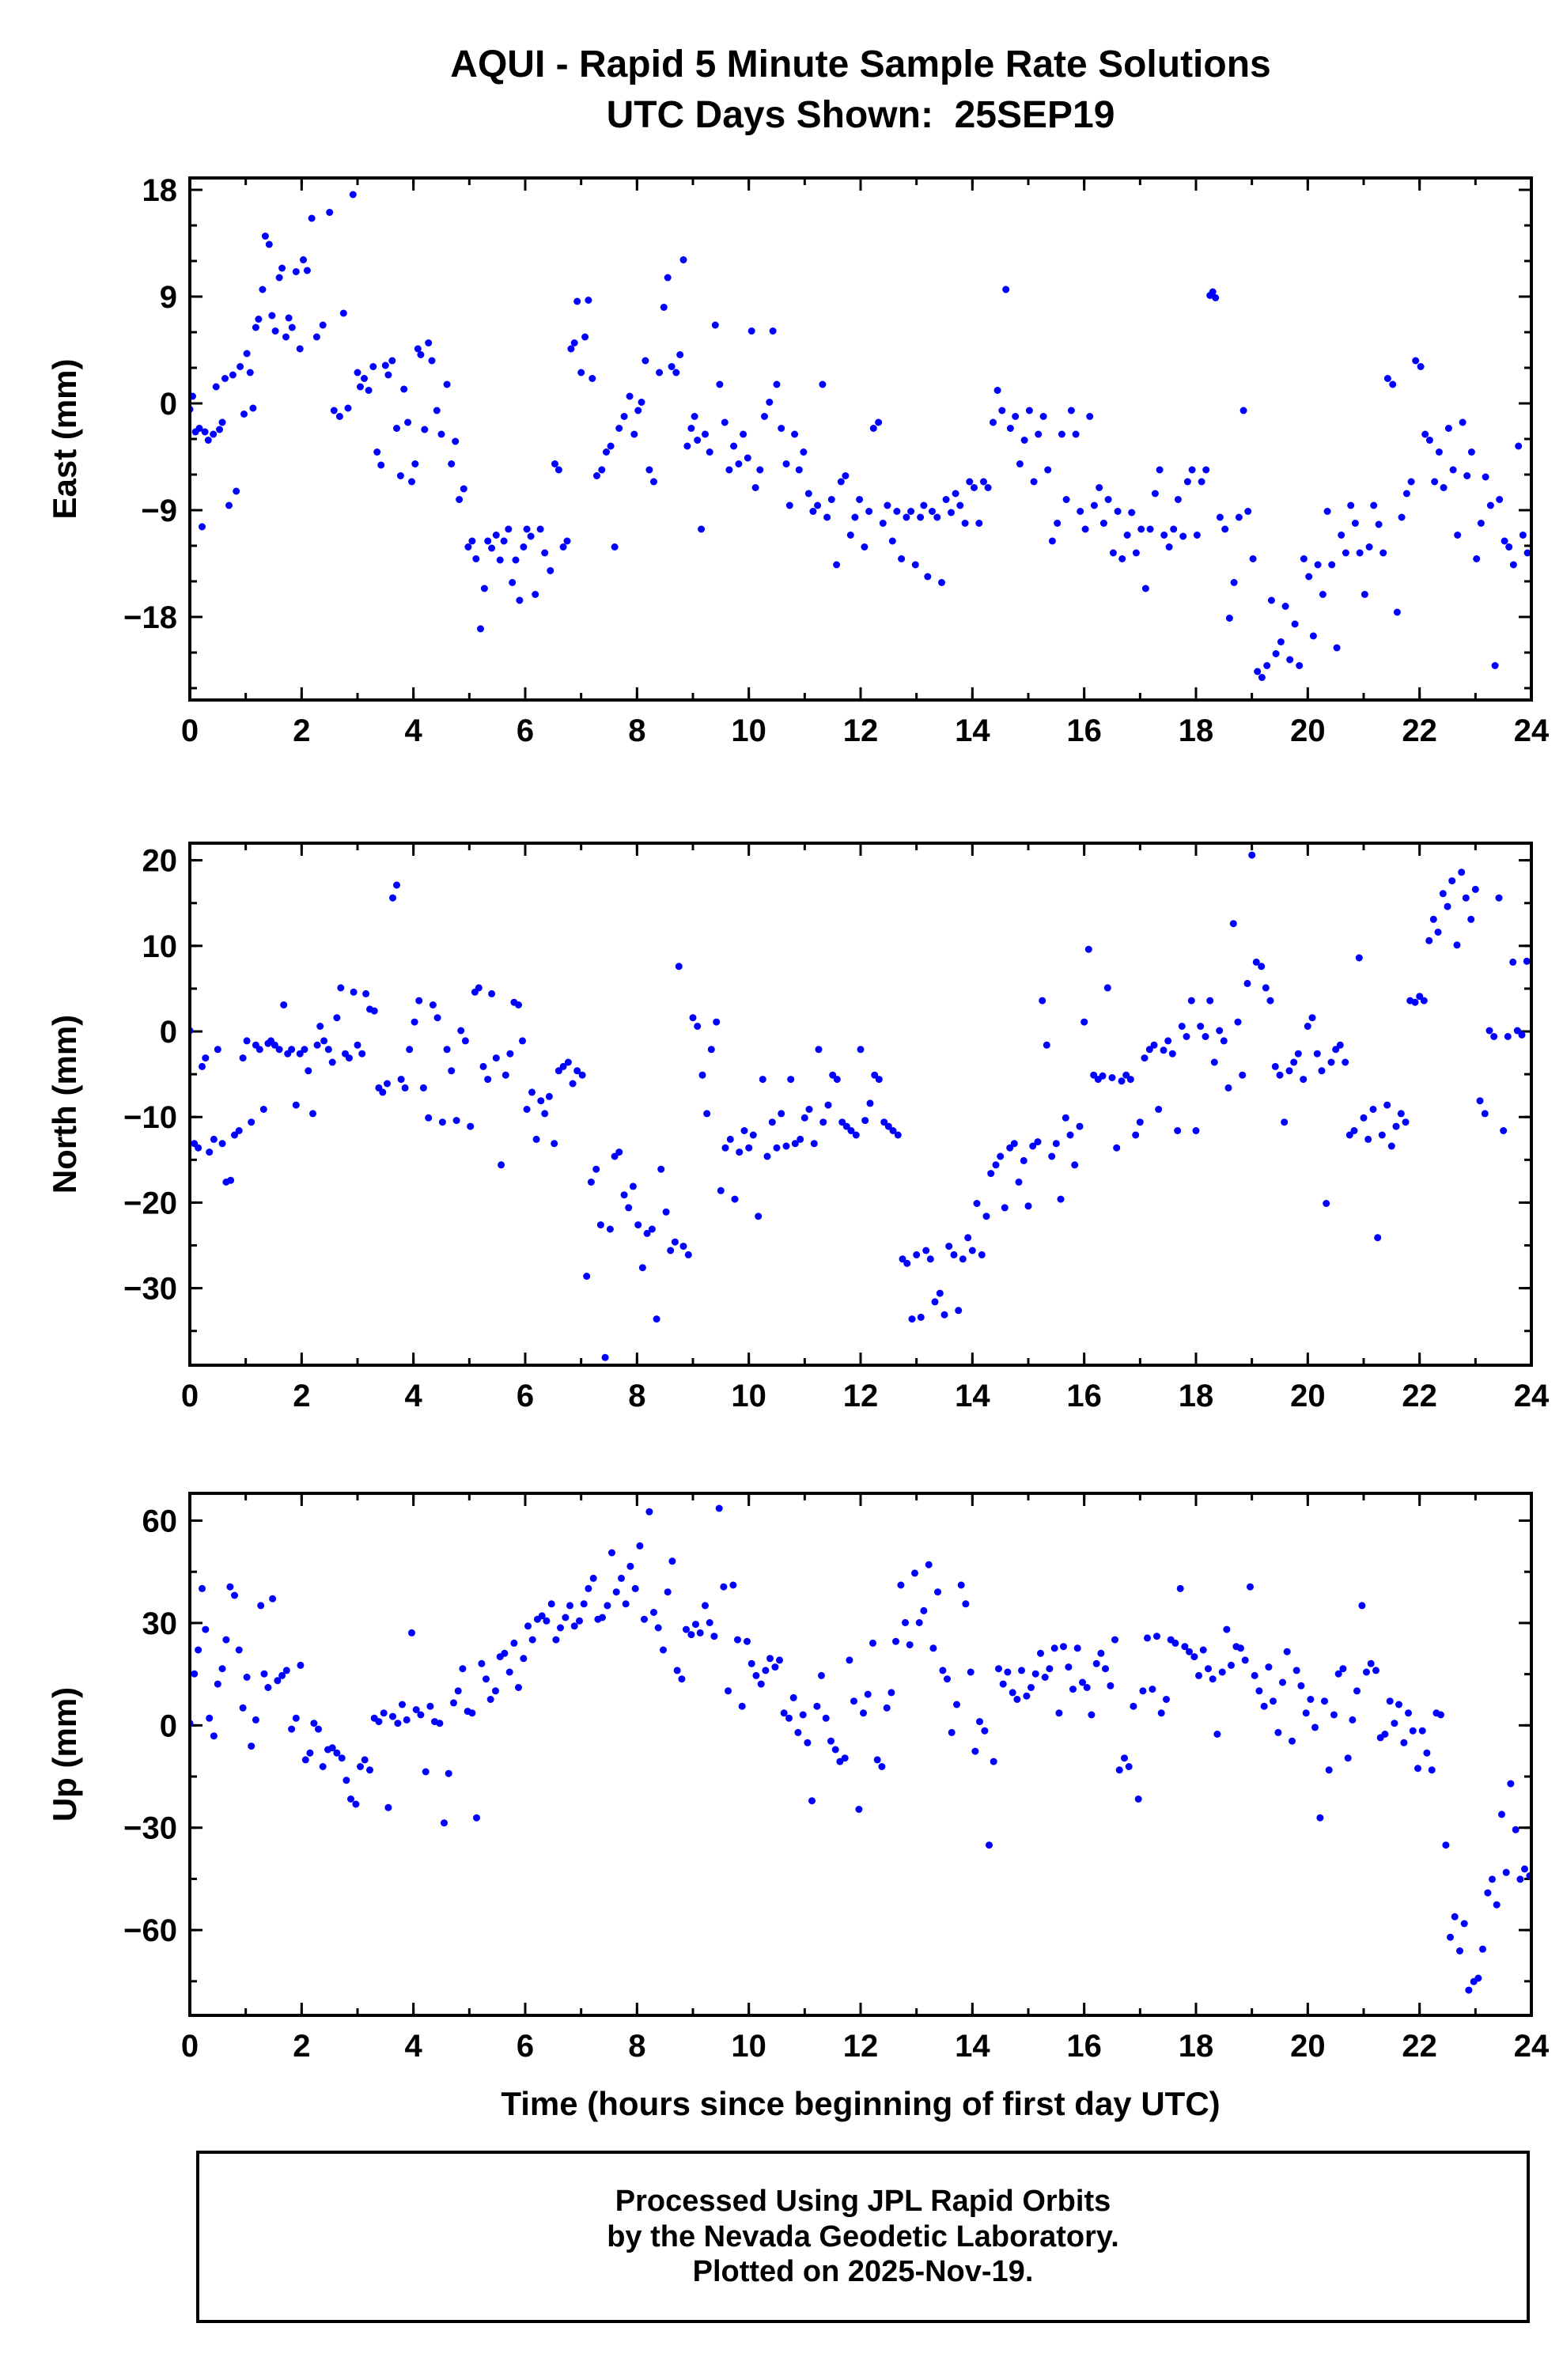  I want to click on footer-line-3: Plotted on 2025-Nov-19., so click(863, 2272).